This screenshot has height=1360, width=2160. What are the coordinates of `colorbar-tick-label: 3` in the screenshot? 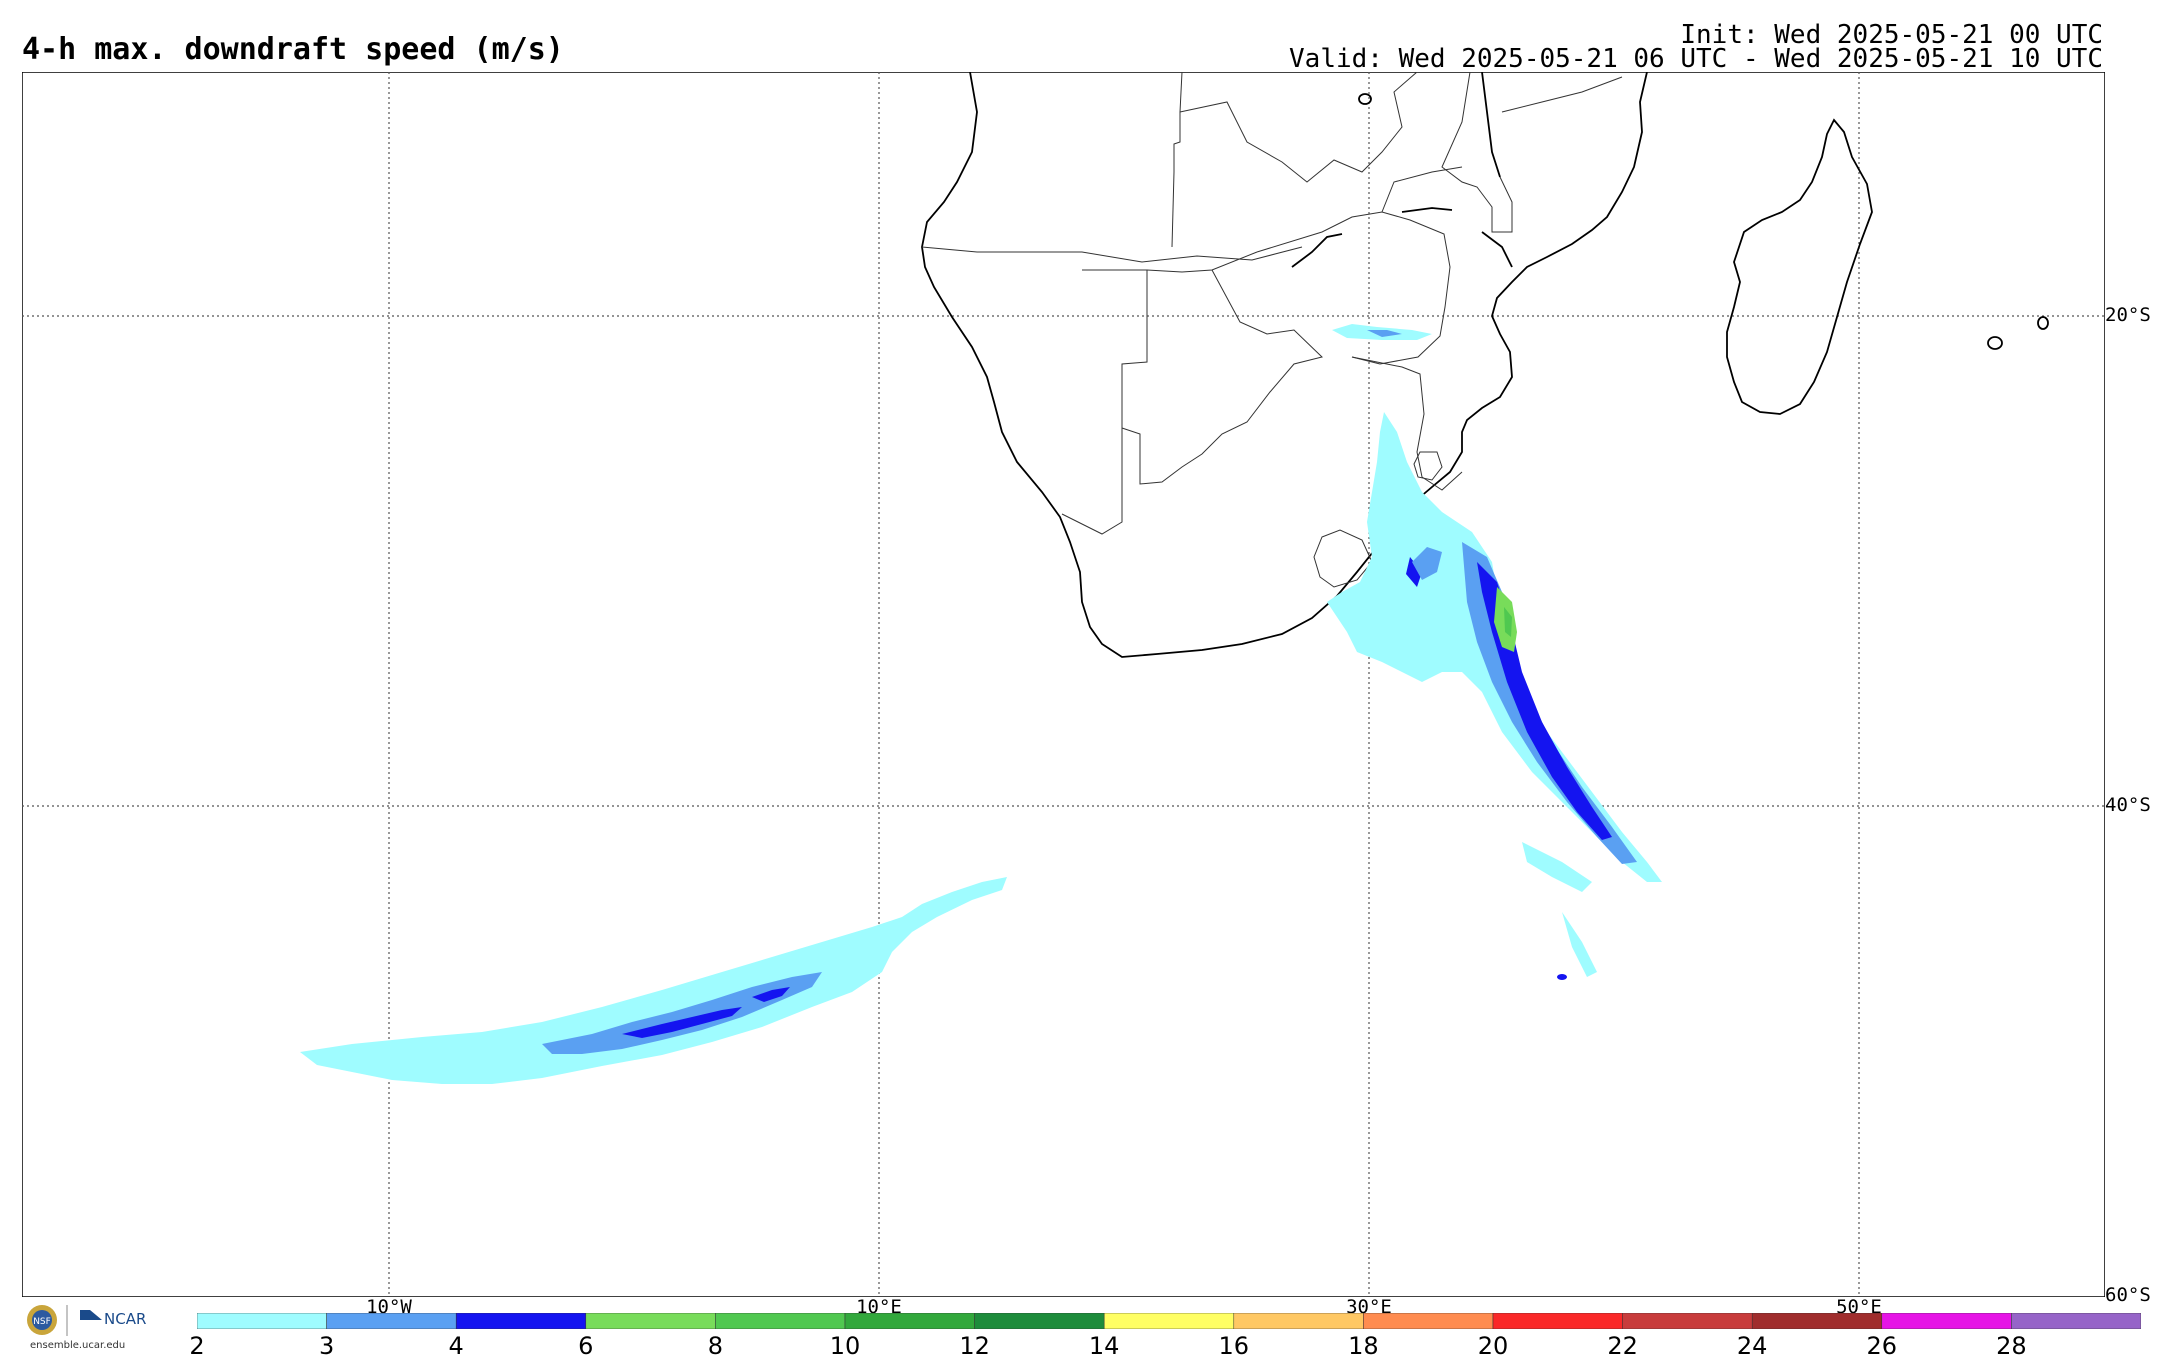 It's located at (326, 1346).